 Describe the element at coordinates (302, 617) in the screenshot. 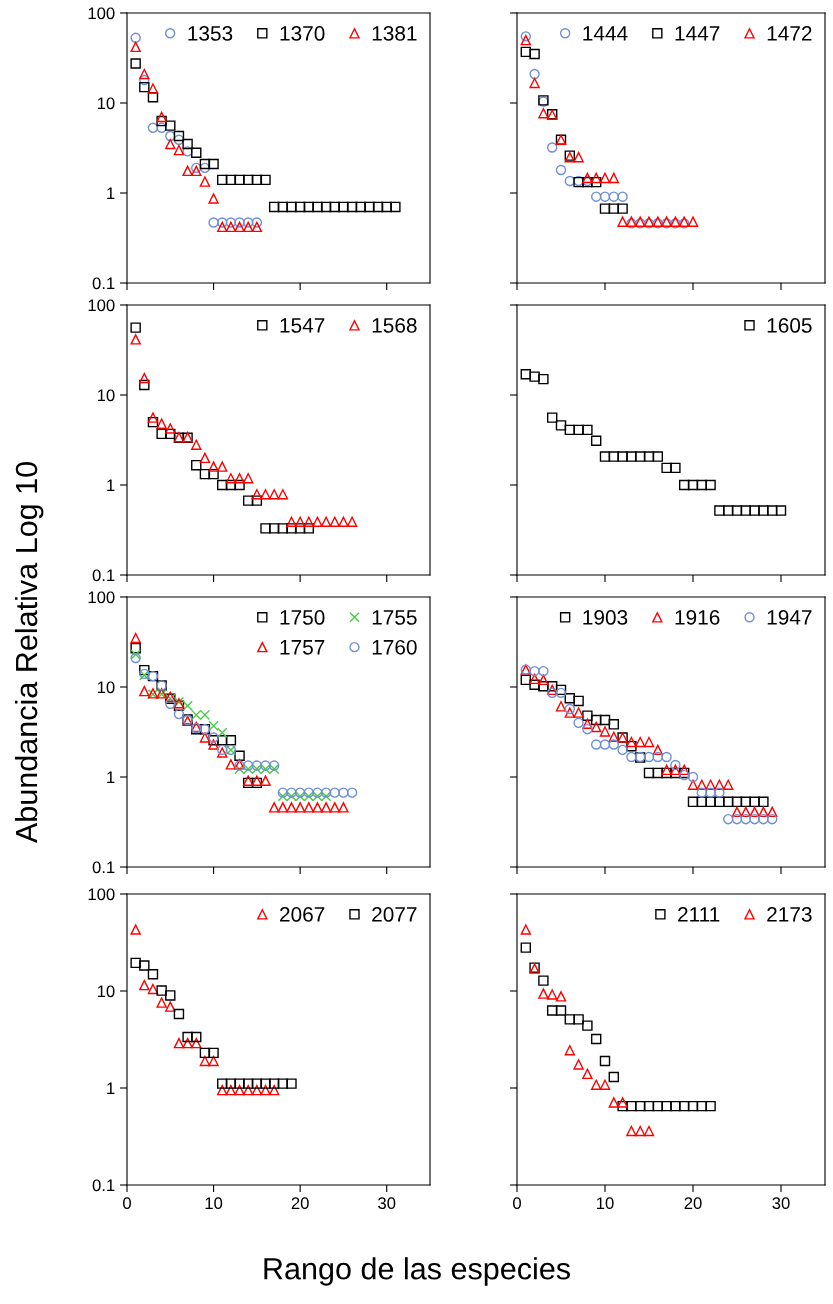

I see `legend-label: 1750` at that location.